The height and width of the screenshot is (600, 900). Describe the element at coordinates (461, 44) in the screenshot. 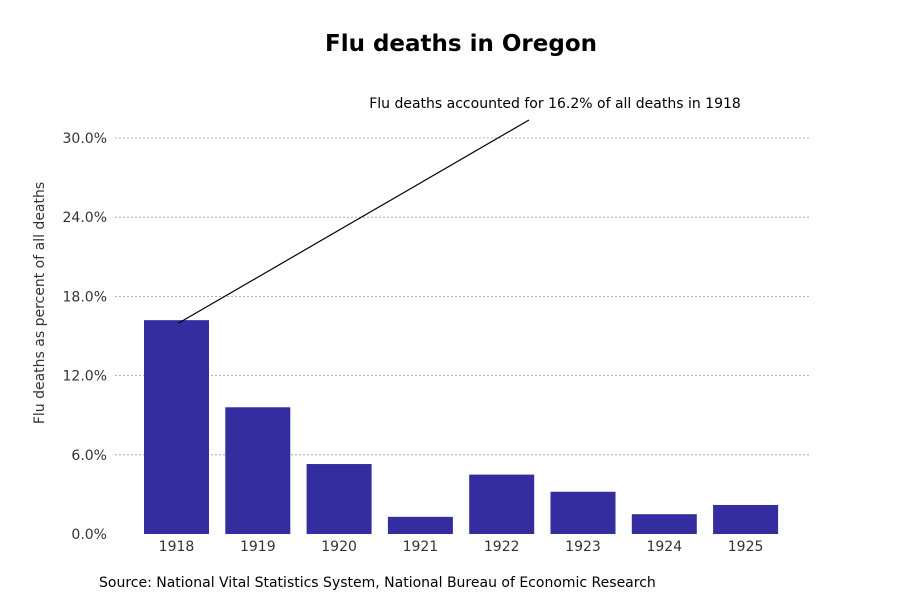

I see `chart-title: Flu deaths in Oregon` at that location.